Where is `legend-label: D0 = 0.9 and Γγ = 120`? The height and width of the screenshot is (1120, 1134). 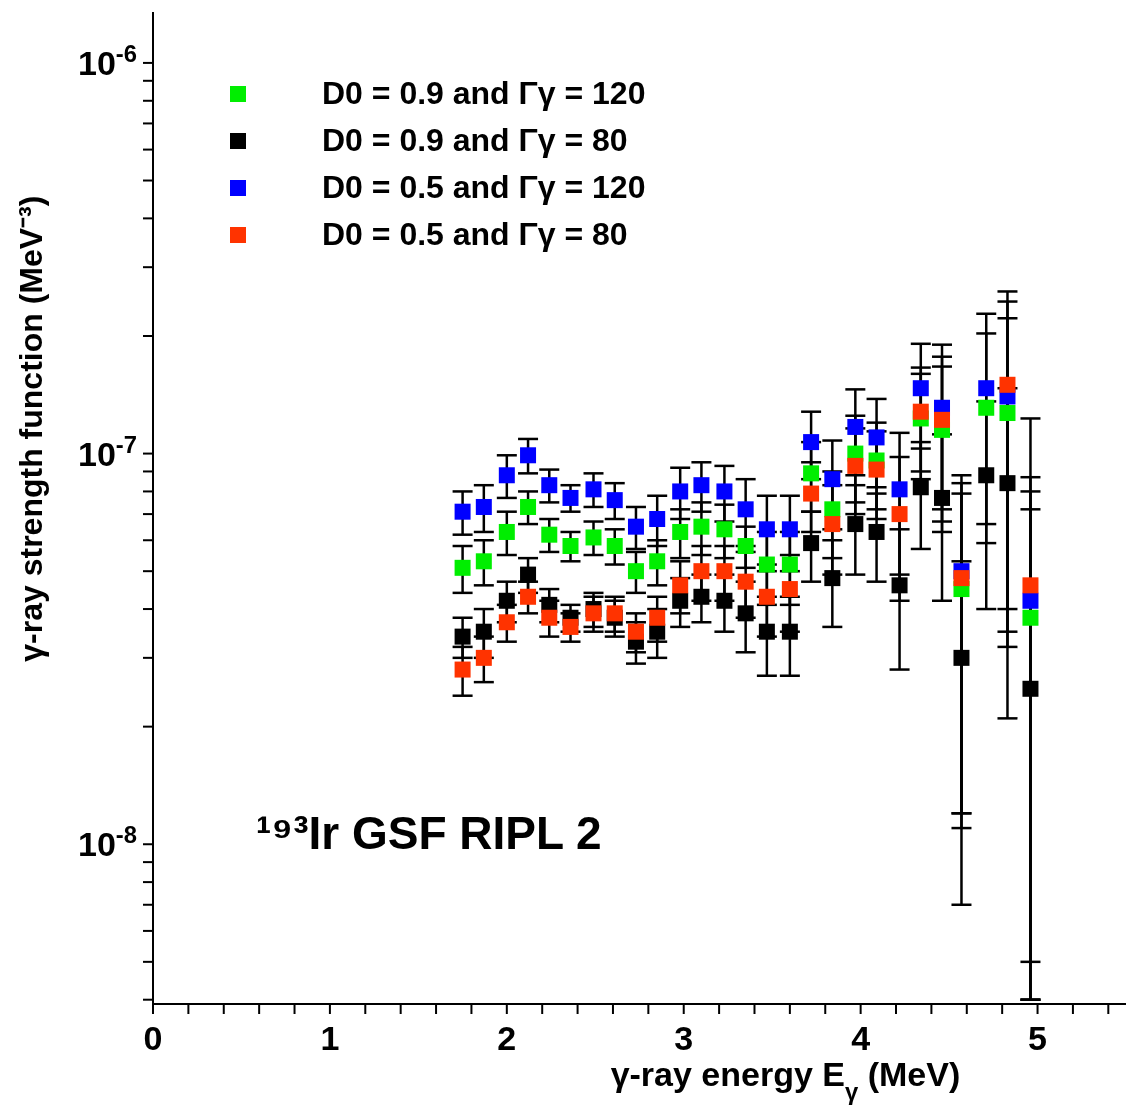
legend-label: D0 = 0.9 and Γγ = 120 is located at coordinates (484, 93).